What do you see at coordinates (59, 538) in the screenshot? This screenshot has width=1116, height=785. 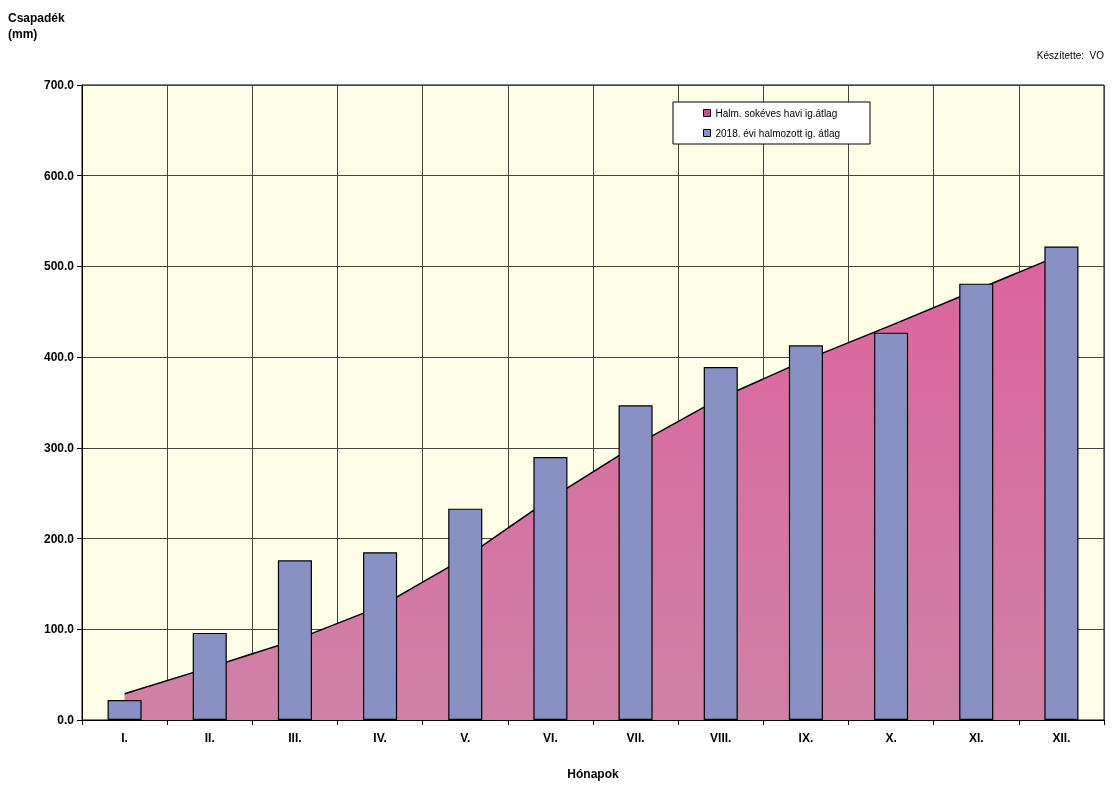 I see `y-tick-label: 200.0` at bounding box center [59, 538].